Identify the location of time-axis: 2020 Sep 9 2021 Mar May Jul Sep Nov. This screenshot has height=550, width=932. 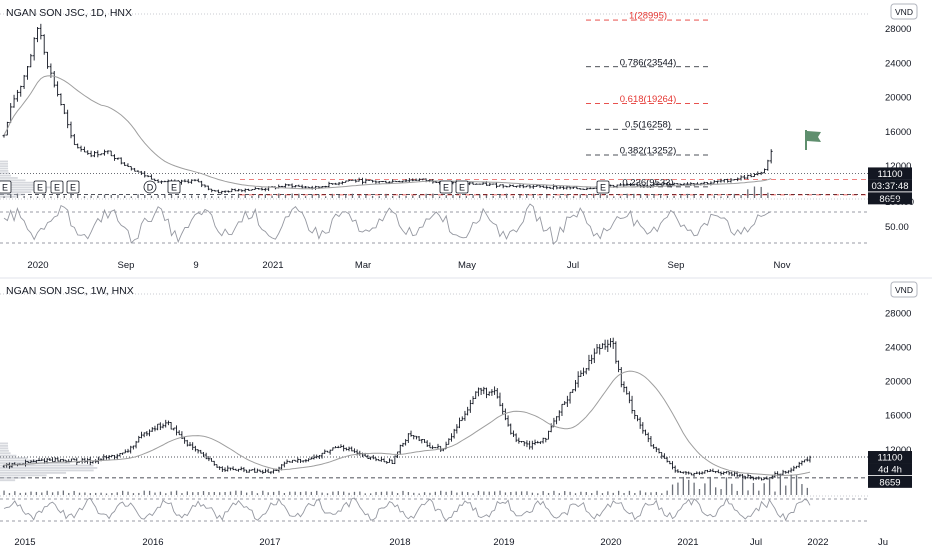
(408, 265).